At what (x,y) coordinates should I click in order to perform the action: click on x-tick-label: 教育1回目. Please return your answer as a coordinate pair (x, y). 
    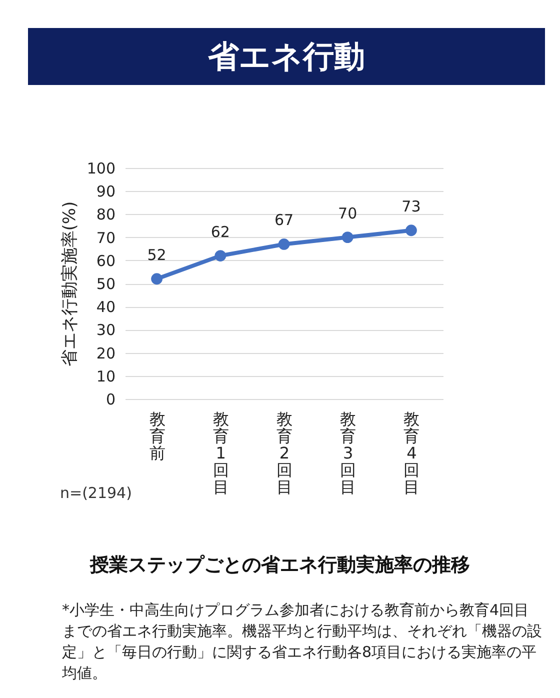
    Looking at the image, I should click on (220, 453).